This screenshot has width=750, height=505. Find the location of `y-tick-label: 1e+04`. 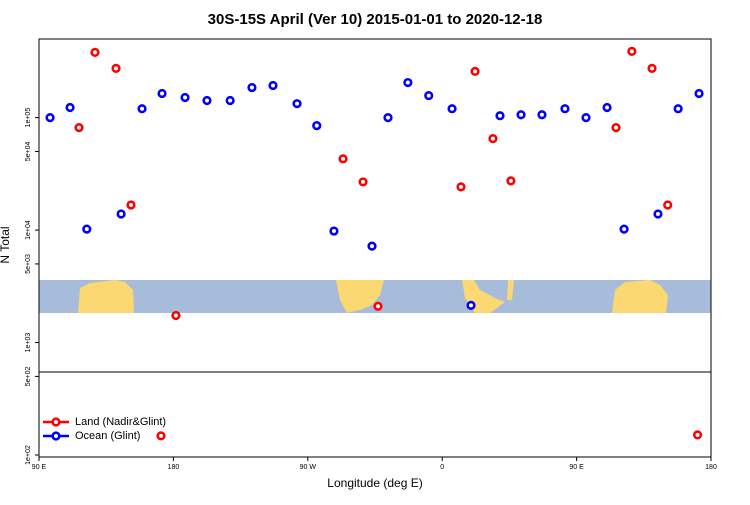

y-tick-label: 1e+04 is located at coordinates (28, 230).